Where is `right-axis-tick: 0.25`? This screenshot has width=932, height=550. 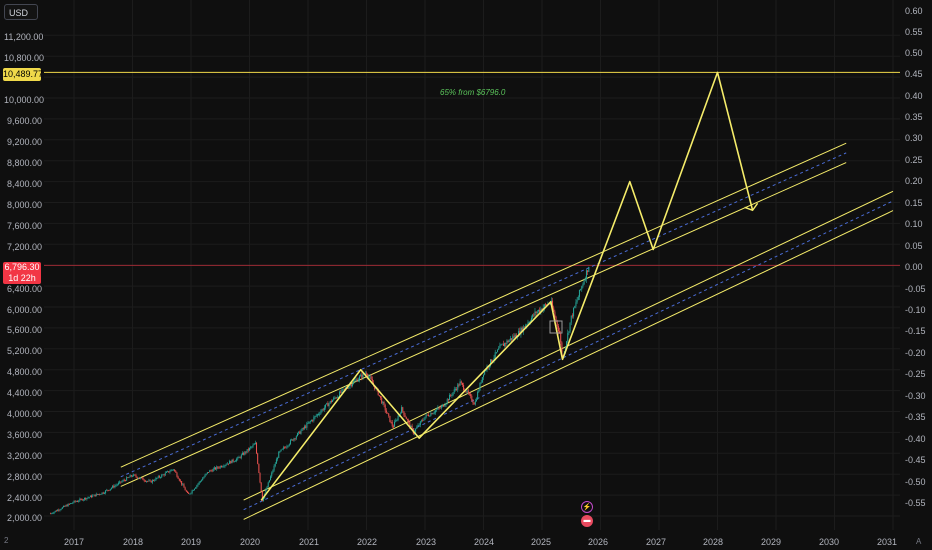
right-axis-tick: 0.25 is located at coordinates (914, 160).